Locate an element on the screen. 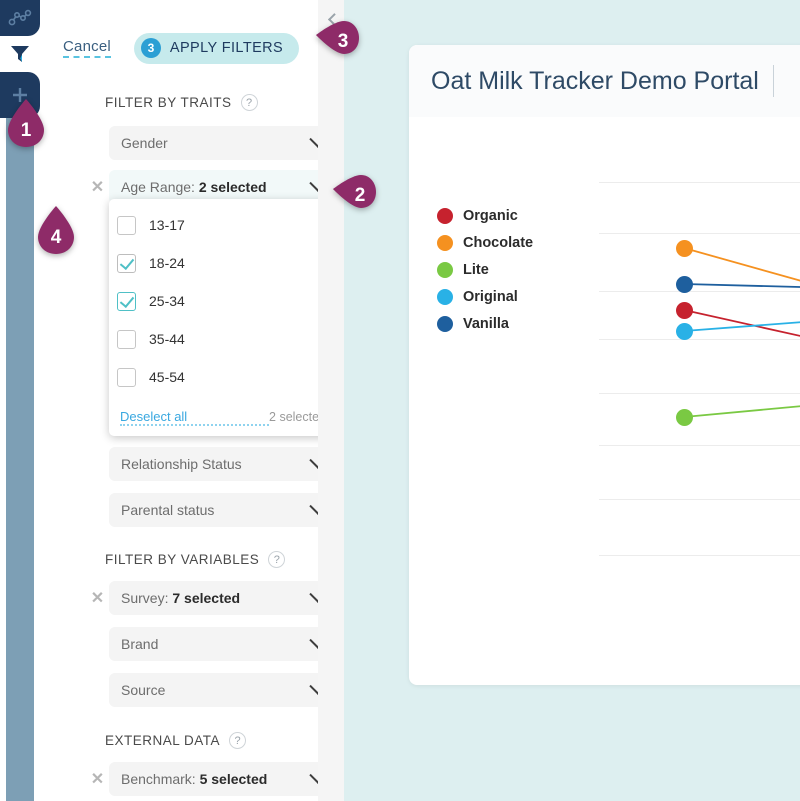 The image size is (800, 801). legend-item: Organic is located at coordinates (485, 215).